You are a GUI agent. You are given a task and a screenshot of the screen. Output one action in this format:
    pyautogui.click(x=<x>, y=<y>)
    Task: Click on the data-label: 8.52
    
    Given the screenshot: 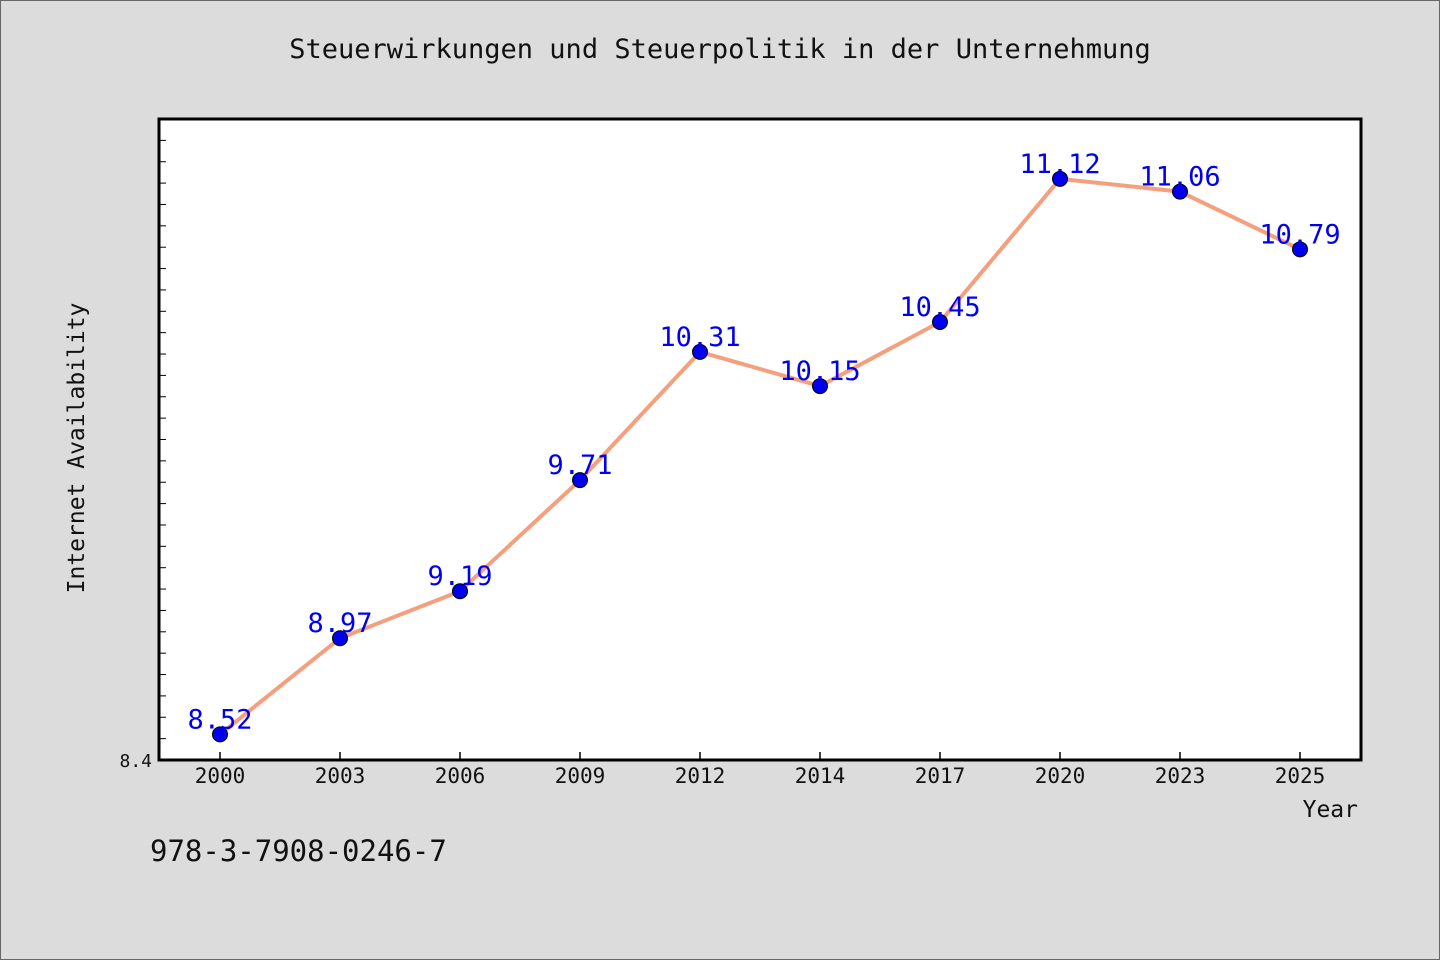 What is the action you would take?
    pyautogui.click(x=219, y=719)
    